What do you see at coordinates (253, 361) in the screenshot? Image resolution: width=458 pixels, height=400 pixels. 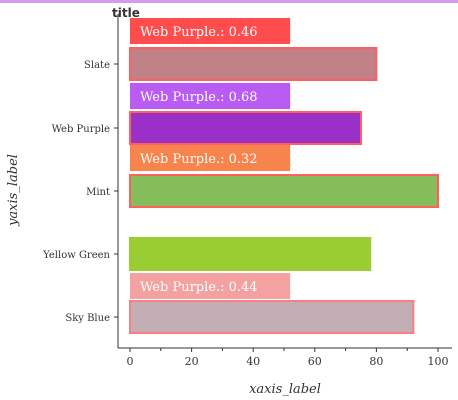 I see `x-tick-label: 40` at bounding box center [253, 361].